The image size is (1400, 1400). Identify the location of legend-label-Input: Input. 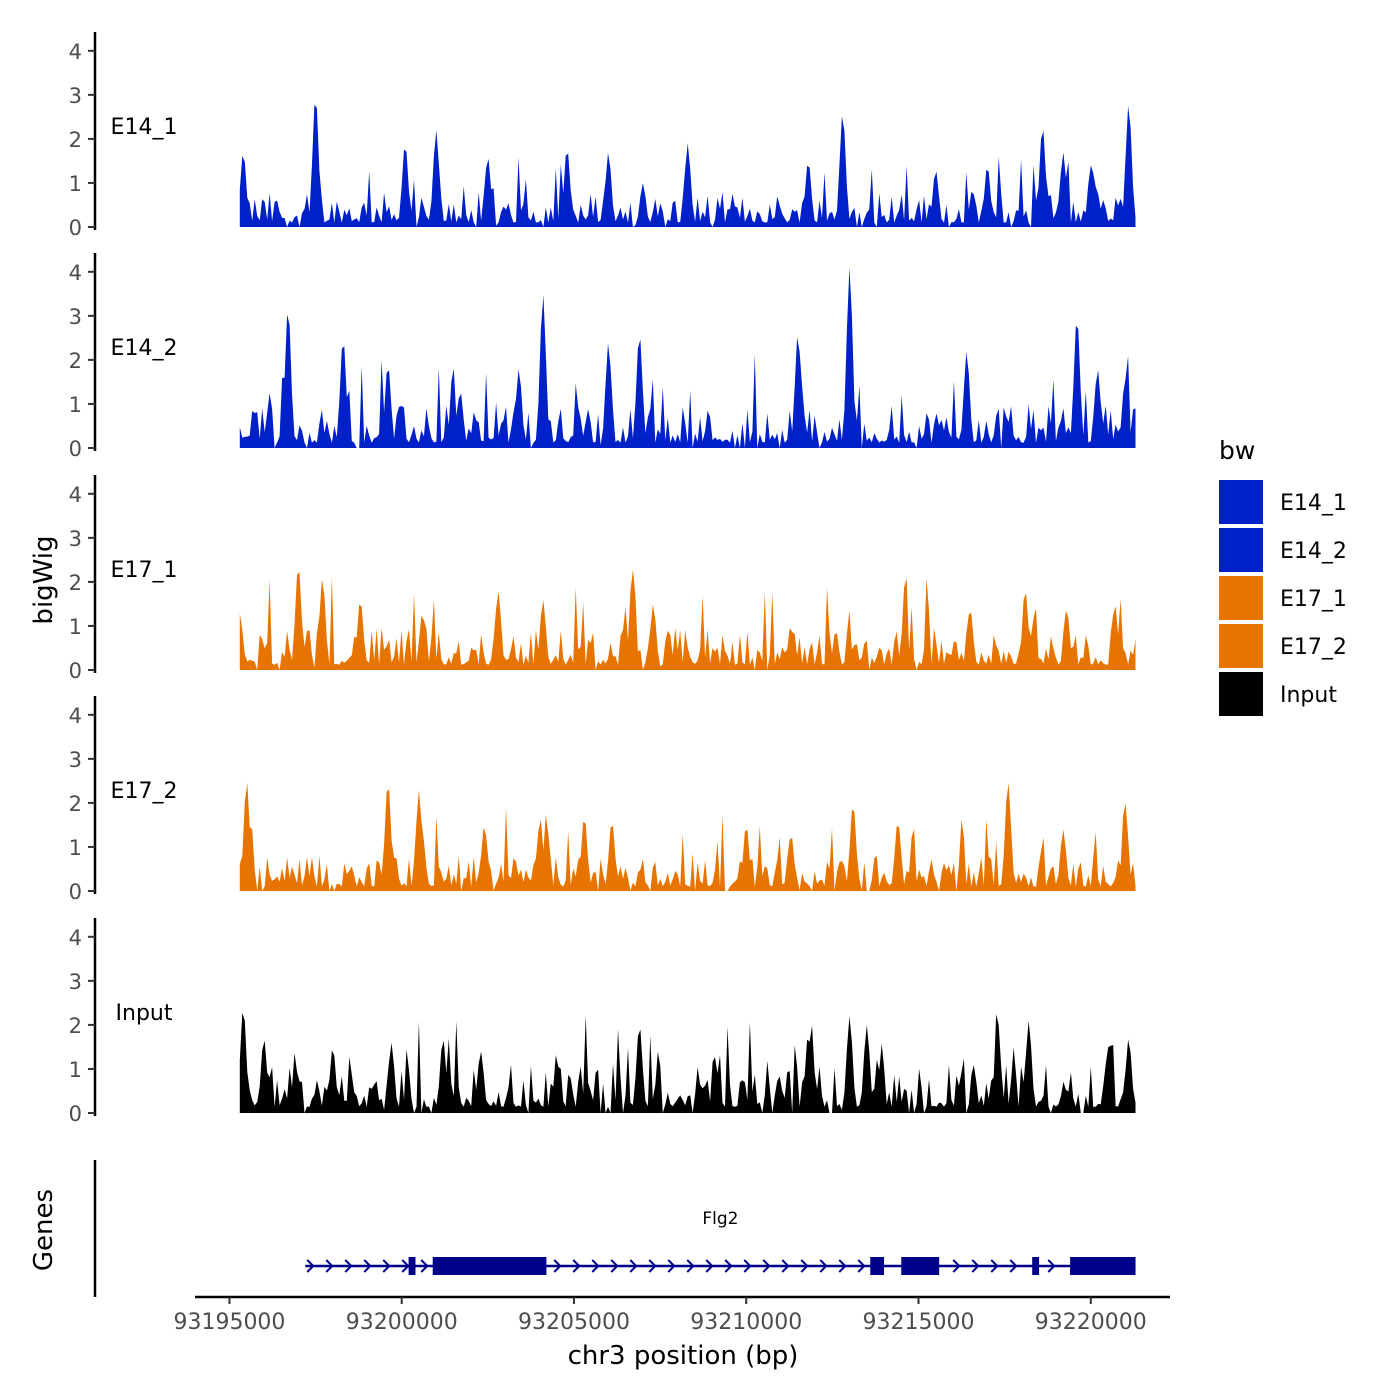
(1308, 695).